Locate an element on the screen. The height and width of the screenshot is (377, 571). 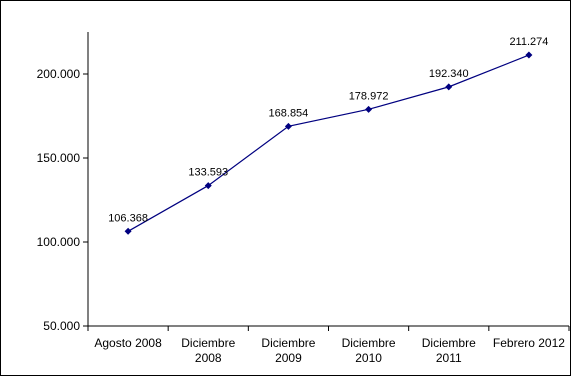
x-category-label-line: Agosto 2008 is located at coordinates (128, 343).